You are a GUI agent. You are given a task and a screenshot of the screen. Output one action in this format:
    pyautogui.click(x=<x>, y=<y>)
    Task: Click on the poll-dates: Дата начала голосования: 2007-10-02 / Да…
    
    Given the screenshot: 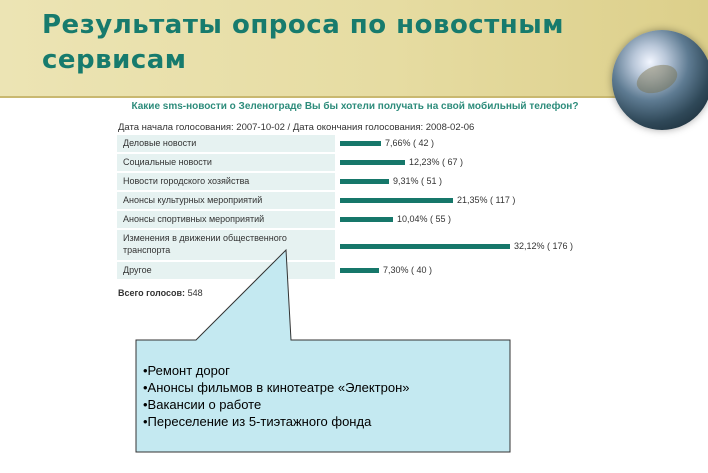 What is the action you would take?
    pyautogui.click(x=296, y=127)
    